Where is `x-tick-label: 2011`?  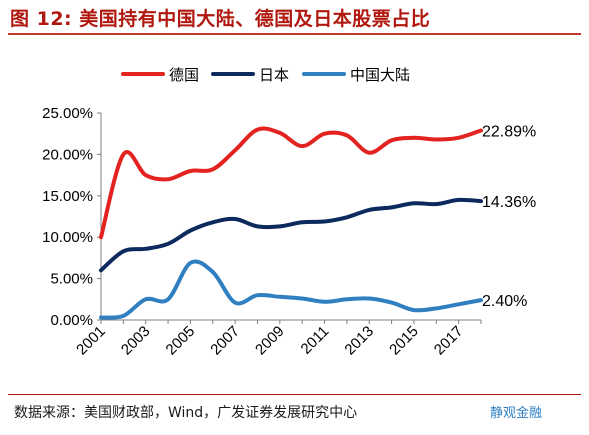 x-tick-label: 2011 is located at coordinates (315, 340).